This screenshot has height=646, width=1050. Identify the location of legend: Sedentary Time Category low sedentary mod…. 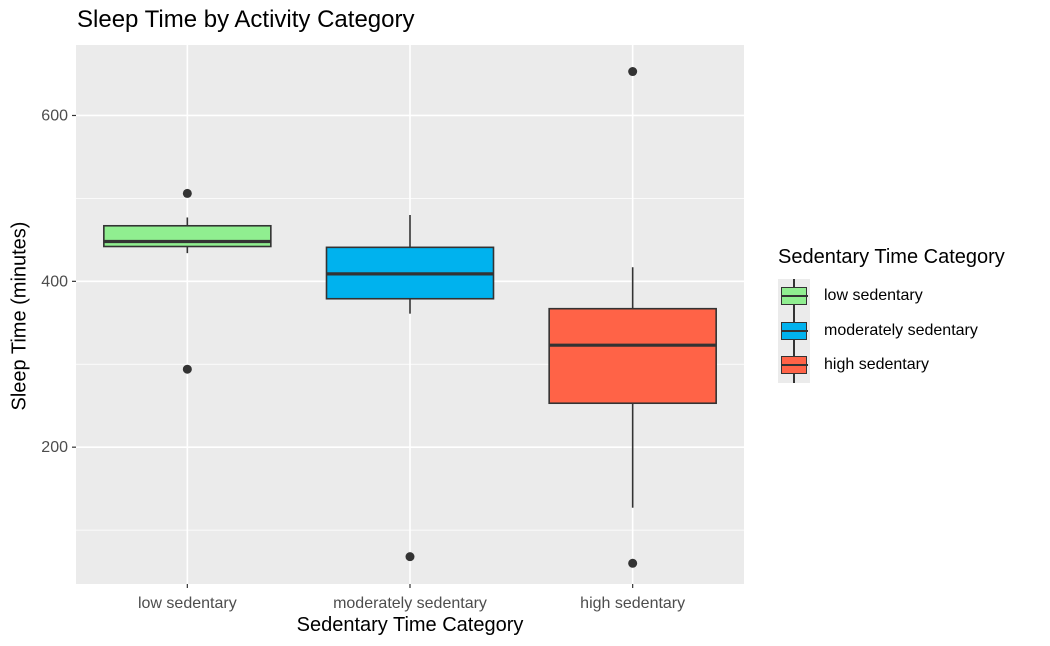
(891, 314).